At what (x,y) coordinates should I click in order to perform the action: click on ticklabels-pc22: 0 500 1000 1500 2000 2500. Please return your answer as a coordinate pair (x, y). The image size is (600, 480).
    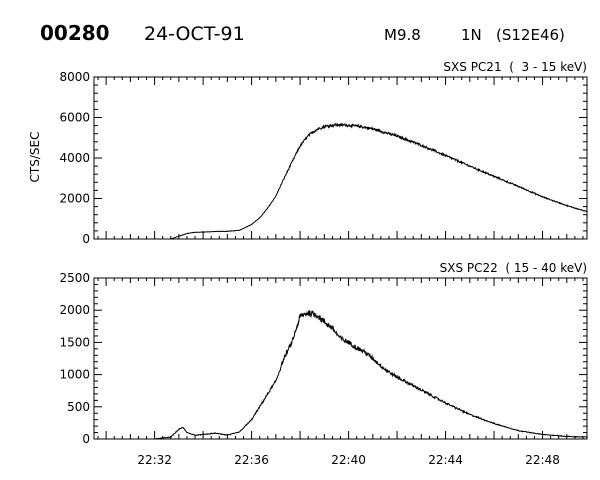
    Looking at the image, I should click on (74, 358).